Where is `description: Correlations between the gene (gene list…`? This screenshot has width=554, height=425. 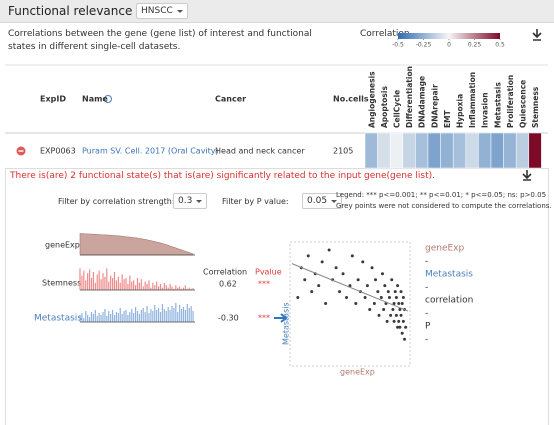 description: Correlations between the gene (gene list… is located at coordinates (160, 40).